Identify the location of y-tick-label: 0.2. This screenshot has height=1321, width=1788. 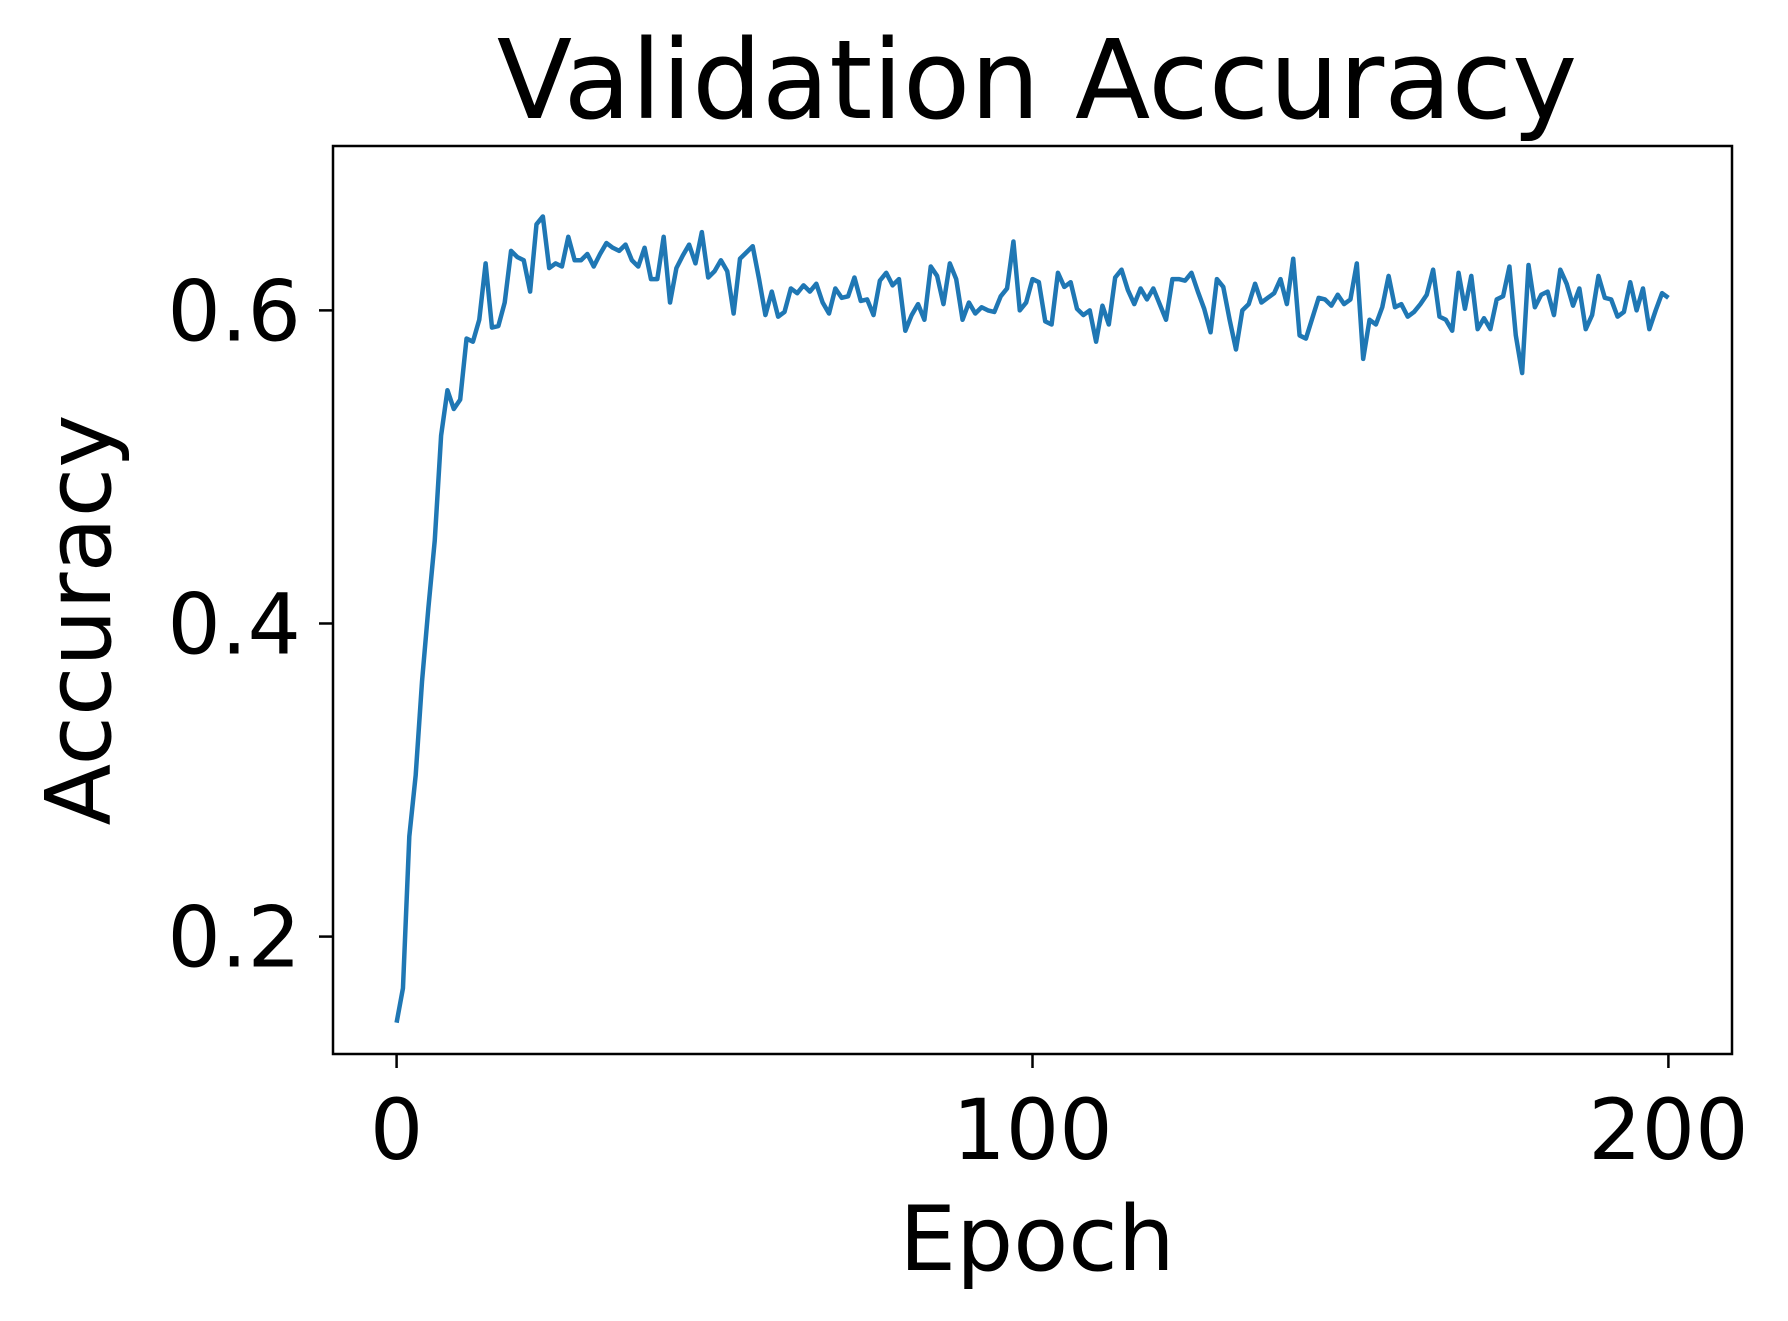
(234, 938).